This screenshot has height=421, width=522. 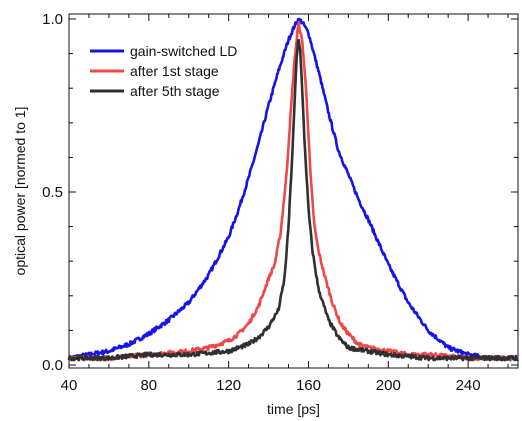 I want to click on legend-label: gain-switched LD, so click(x=183, y=51).